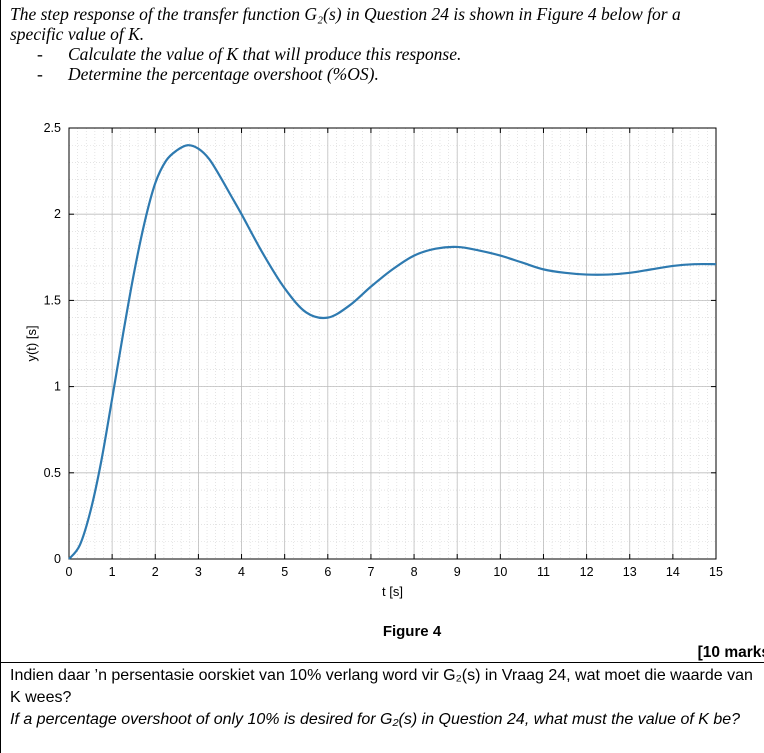 This screenshot has width=764, height=753. I want to click on x-tick-label: 5, so click(284, 572).